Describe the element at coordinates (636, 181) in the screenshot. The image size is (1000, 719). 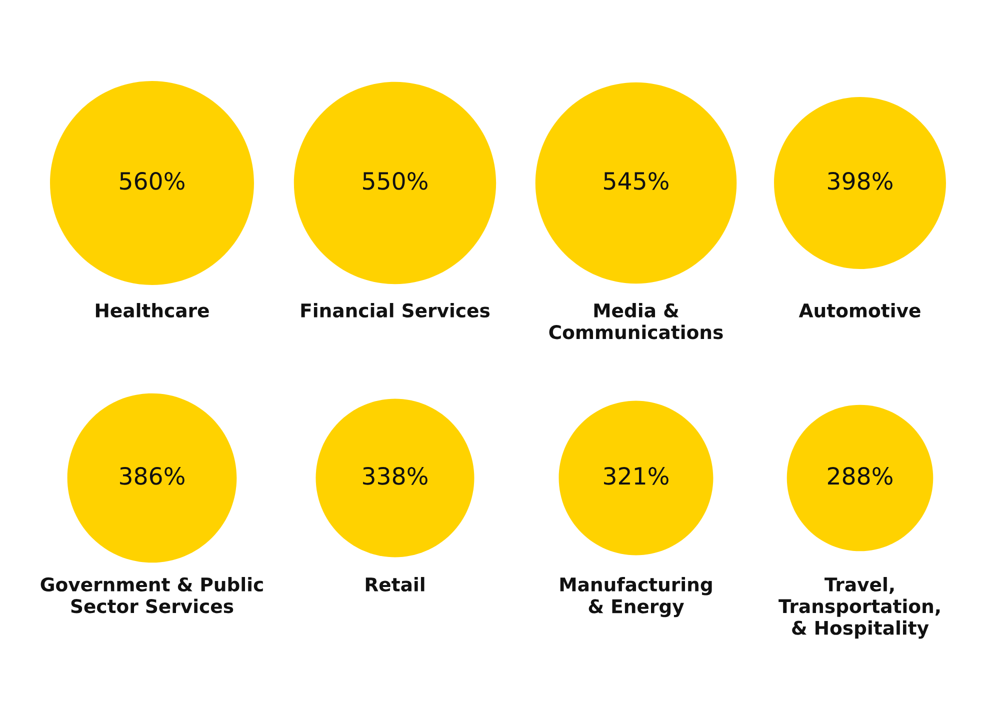
I see `data-label: 545%` at that location.